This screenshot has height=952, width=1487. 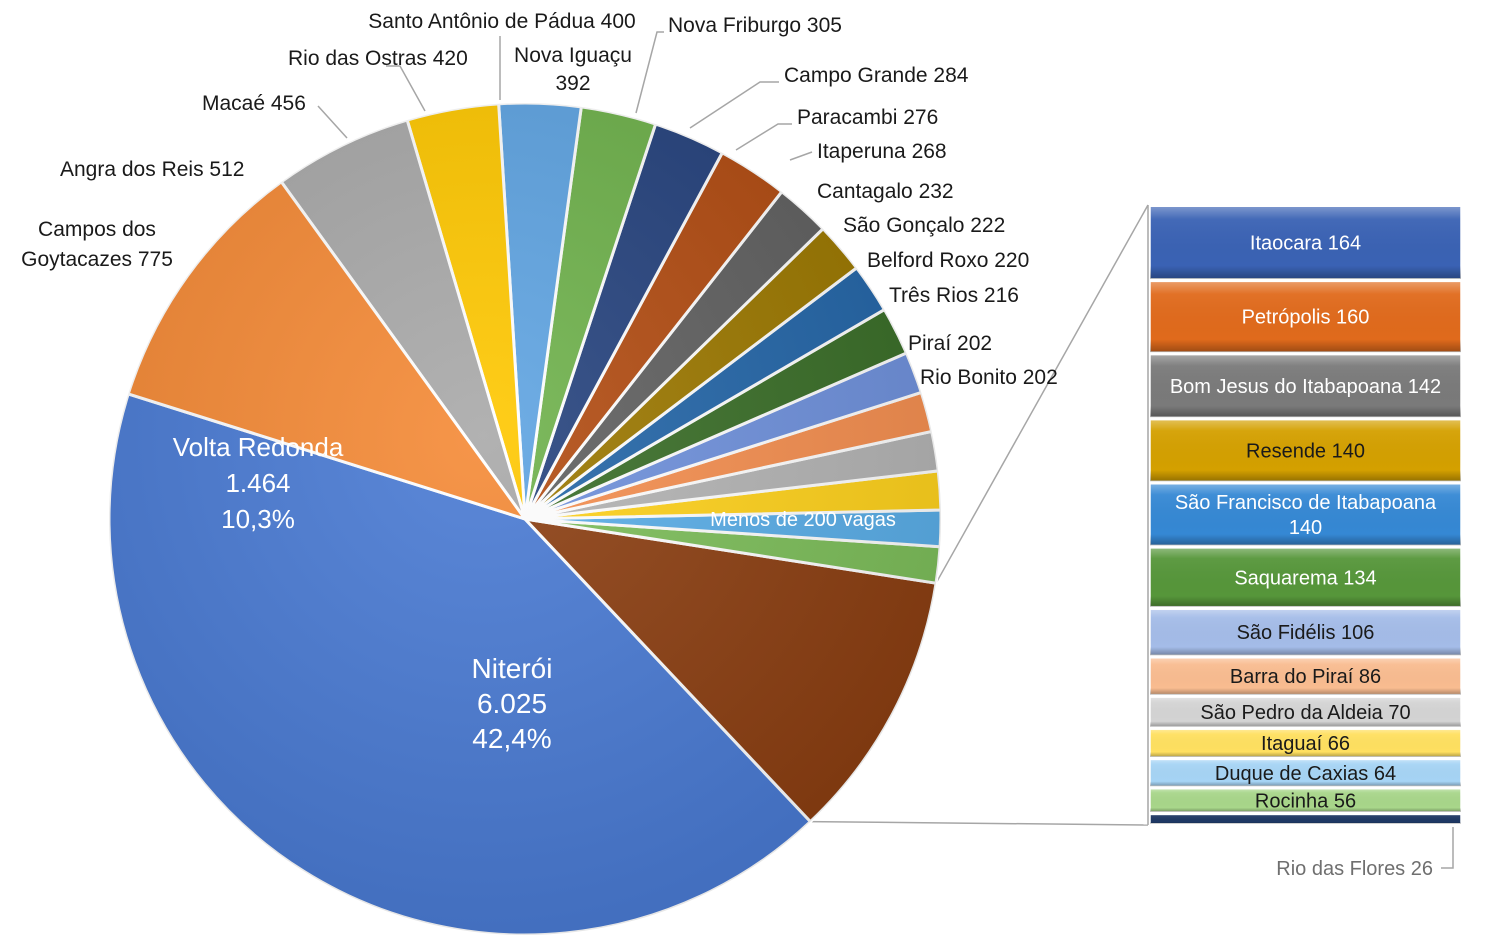 What do you see at coordinates (885, 191) in the screenshot?
I see `slice-label-cantagalo-232: Cantagalo 232` at bounding box center [885, 191].